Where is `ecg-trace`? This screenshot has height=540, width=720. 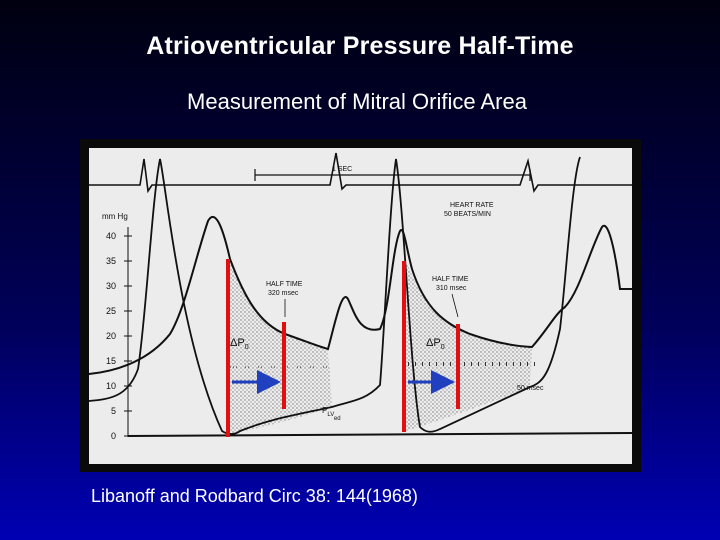
ecg-trace is located at coordinates (360, 173).